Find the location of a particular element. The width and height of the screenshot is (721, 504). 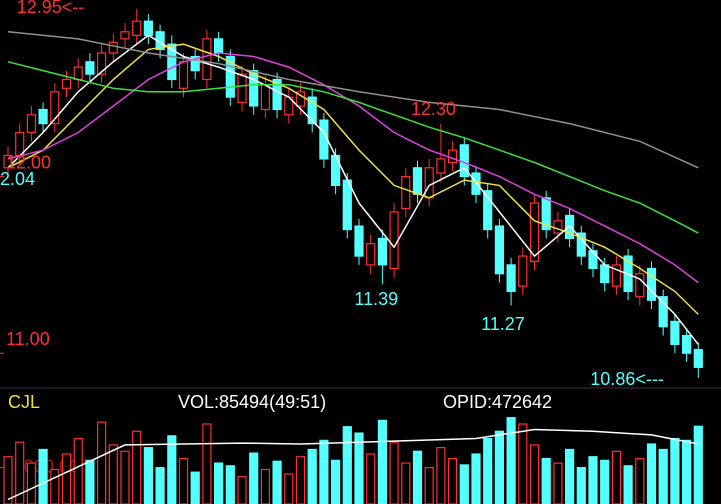

price-annotation: 12.30 is located at coordinates (433, 109).